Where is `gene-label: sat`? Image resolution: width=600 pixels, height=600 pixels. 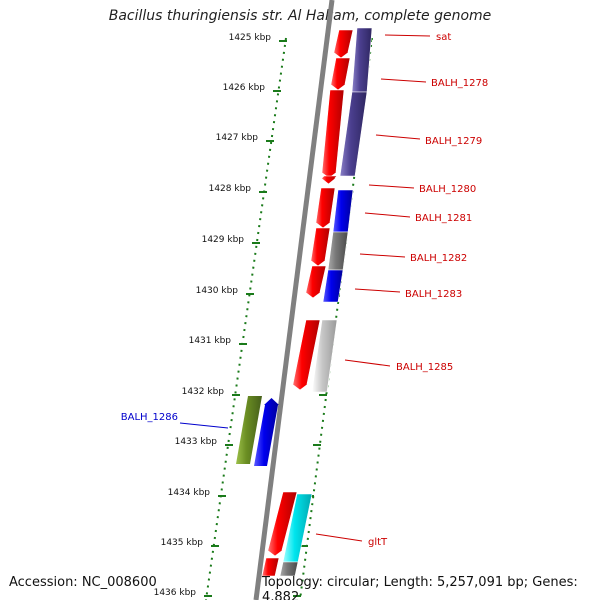 gene-label: sat is located at coordinates (443, 37).